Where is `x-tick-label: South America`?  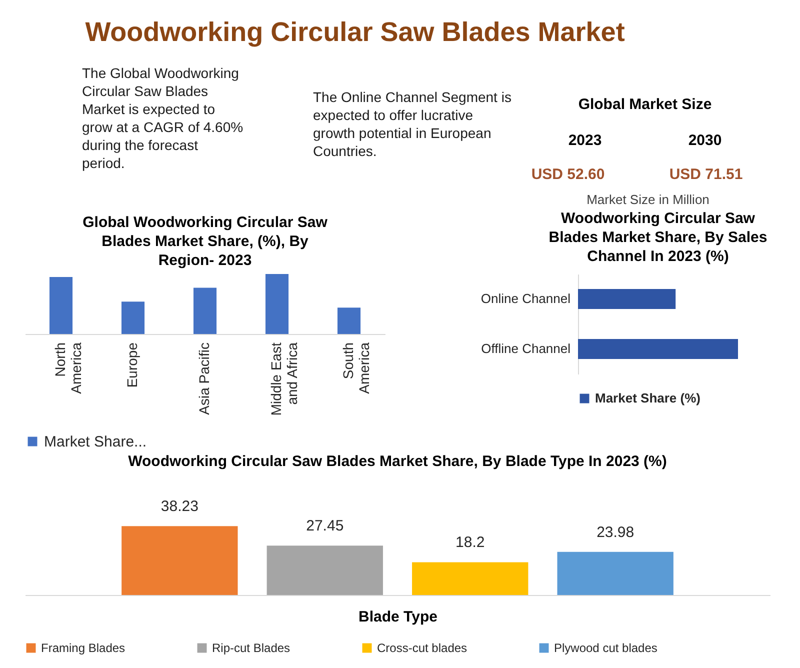 x-tick-label: South America is located at coordinates (356, 368).